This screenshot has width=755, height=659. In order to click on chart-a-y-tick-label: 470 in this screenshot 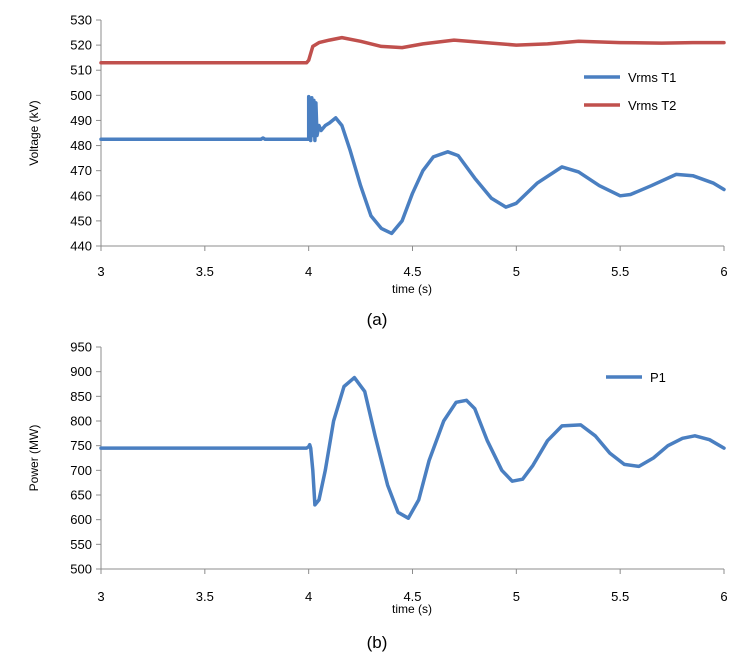, I will do `click(81, 170)`.